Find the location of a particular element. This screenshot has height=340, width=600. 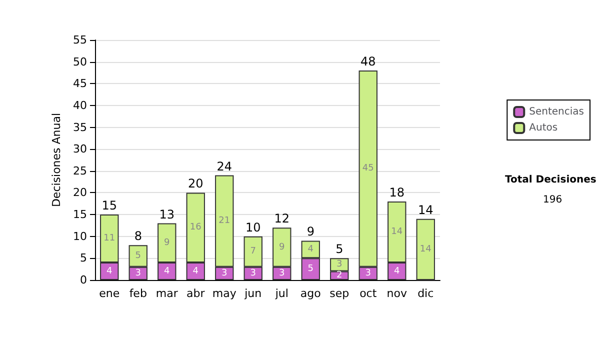

text: 196 is located at coordinates (552, 200).